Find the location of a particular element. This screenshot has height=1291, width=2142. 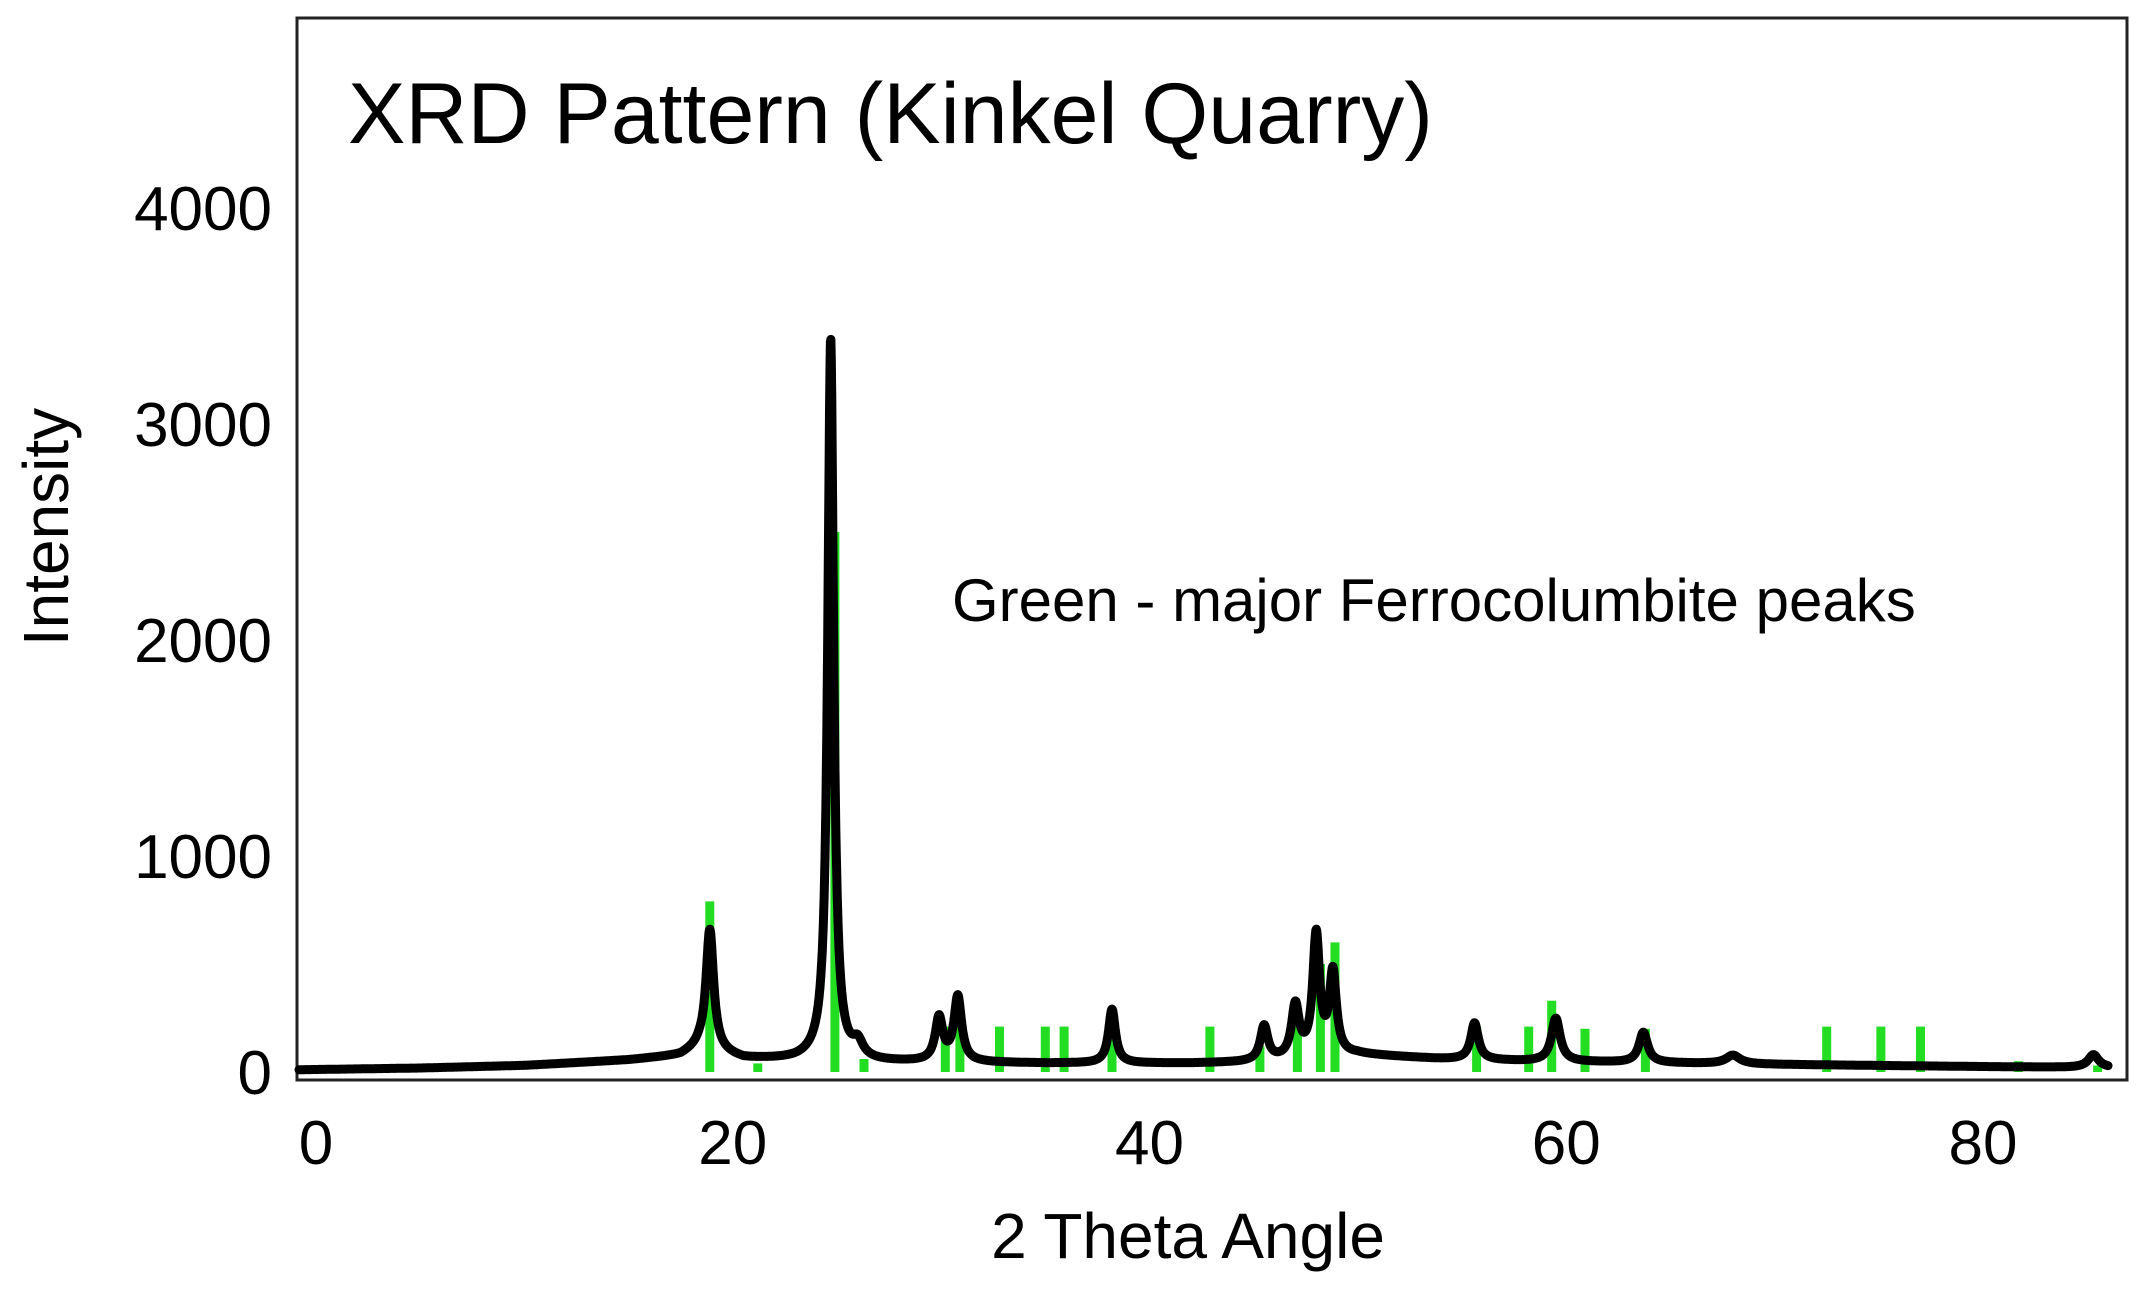

y-tick-label: 1000 is located at coordinates (203, 857).